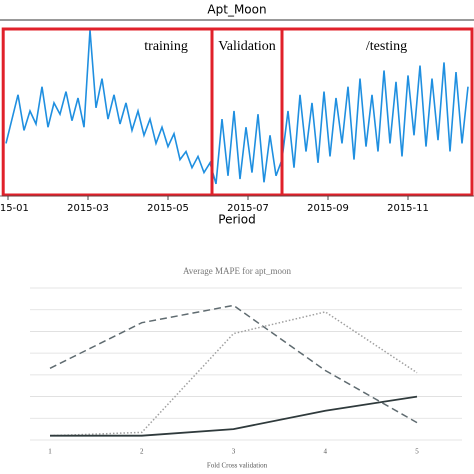  What do you see at coordinates (377, 112) in the screenshot?
I see `region-box` at bounding box center [377, 112].